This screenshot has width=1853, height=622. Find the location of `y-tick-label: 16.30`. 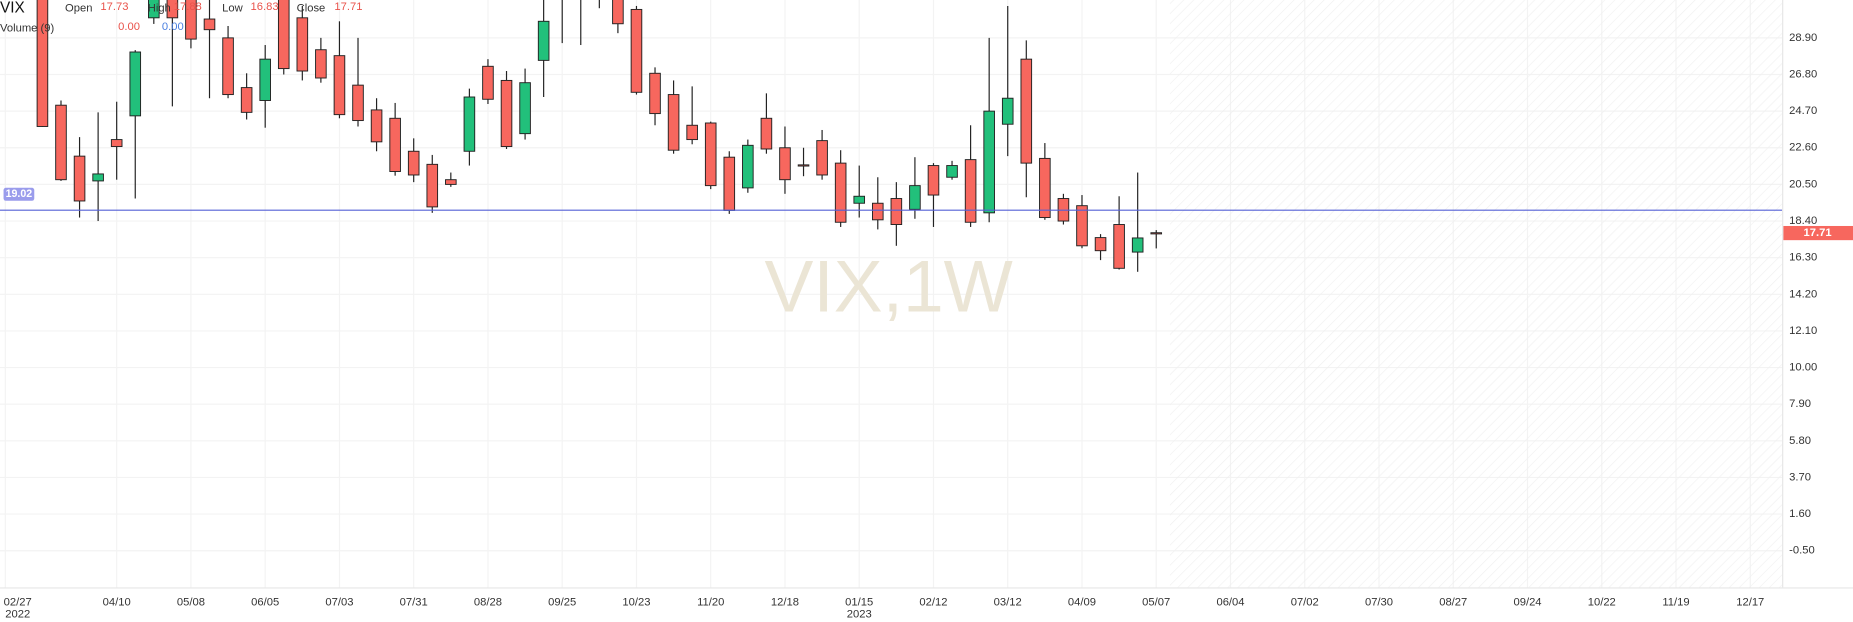

y-tick-label: 16.30 is located at coordinates (1803, 258).